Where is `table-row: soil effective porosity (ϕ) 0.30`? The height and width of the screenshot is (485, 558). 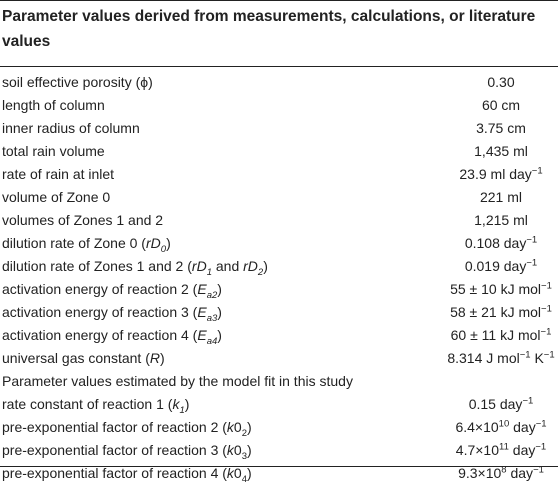
table-row: soil effective porosity (ϕ) 0.30 is located at coordinates (279, 82).